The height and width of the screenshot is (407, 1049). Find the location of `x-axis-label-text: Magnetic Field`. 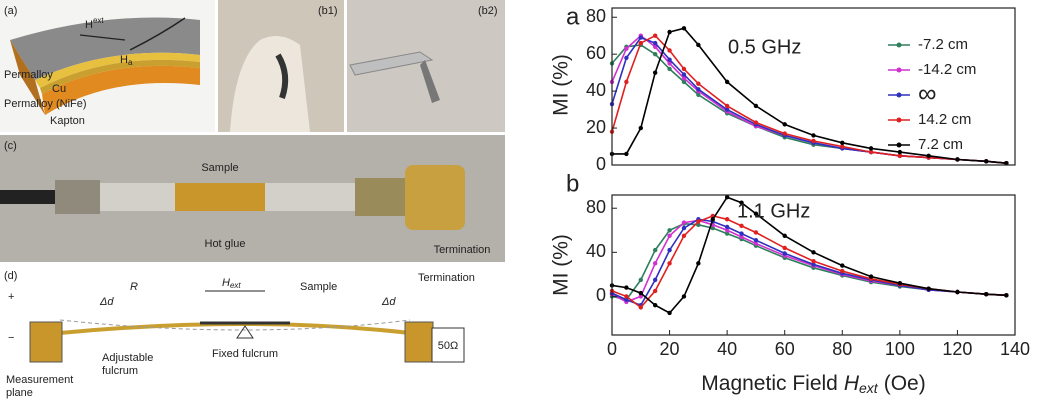

x-axis-label-text: Magnetic Field is located at coordinates (769, 383).